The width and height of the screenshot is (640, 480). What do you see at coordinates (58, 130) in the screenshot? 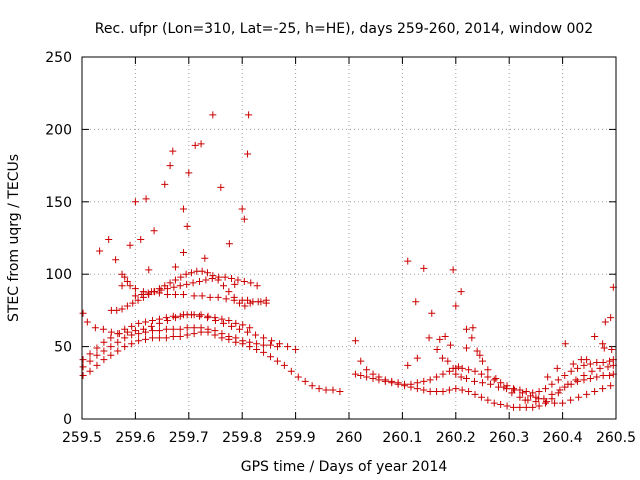
I see `y-tick-label: 200` at bounding box center [58, 130].